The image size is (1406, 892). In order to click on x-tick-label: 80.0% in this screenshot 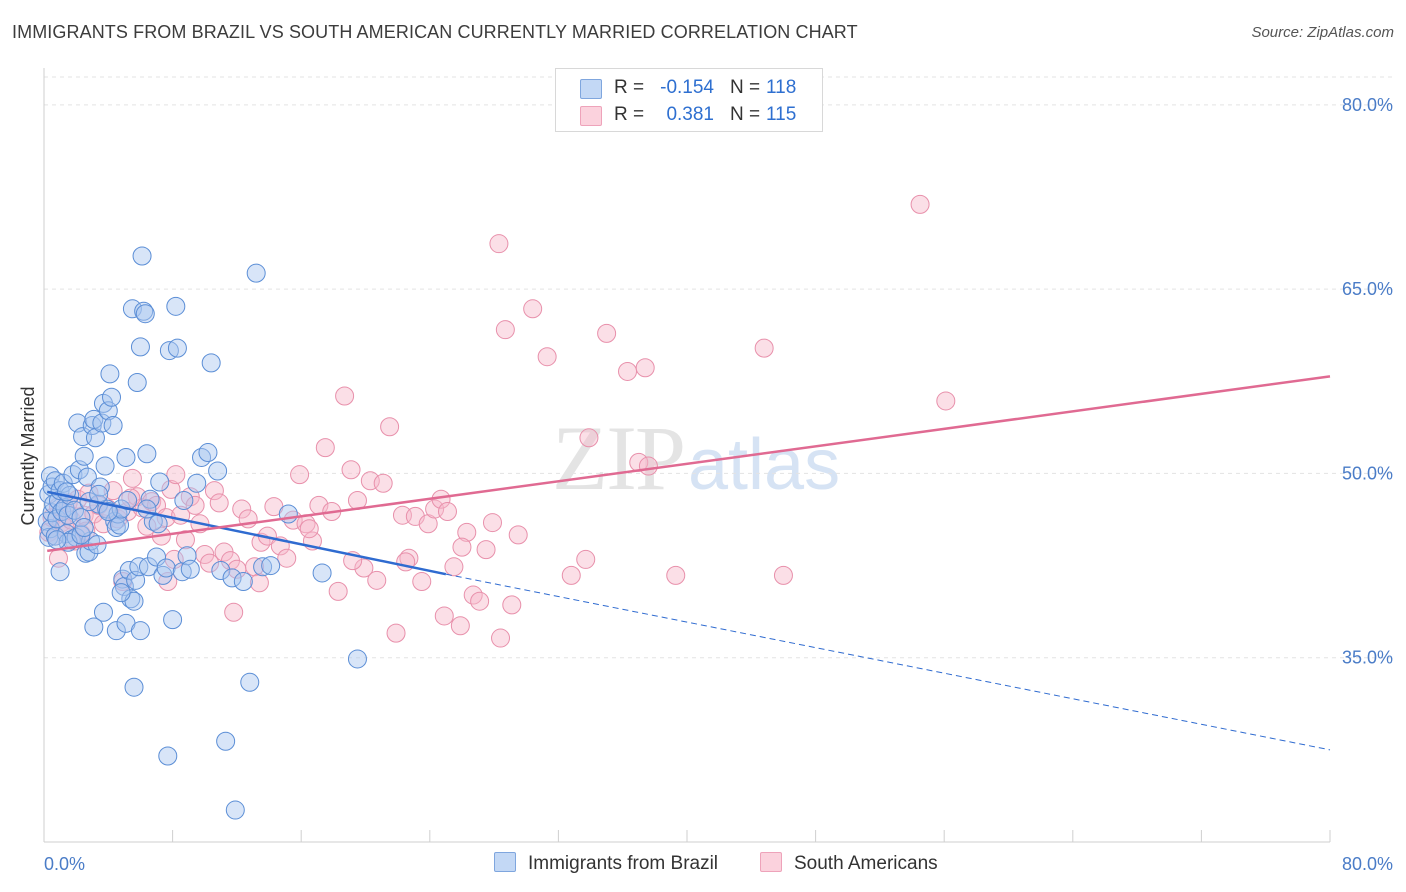, I will do `click(1367, 864)`.